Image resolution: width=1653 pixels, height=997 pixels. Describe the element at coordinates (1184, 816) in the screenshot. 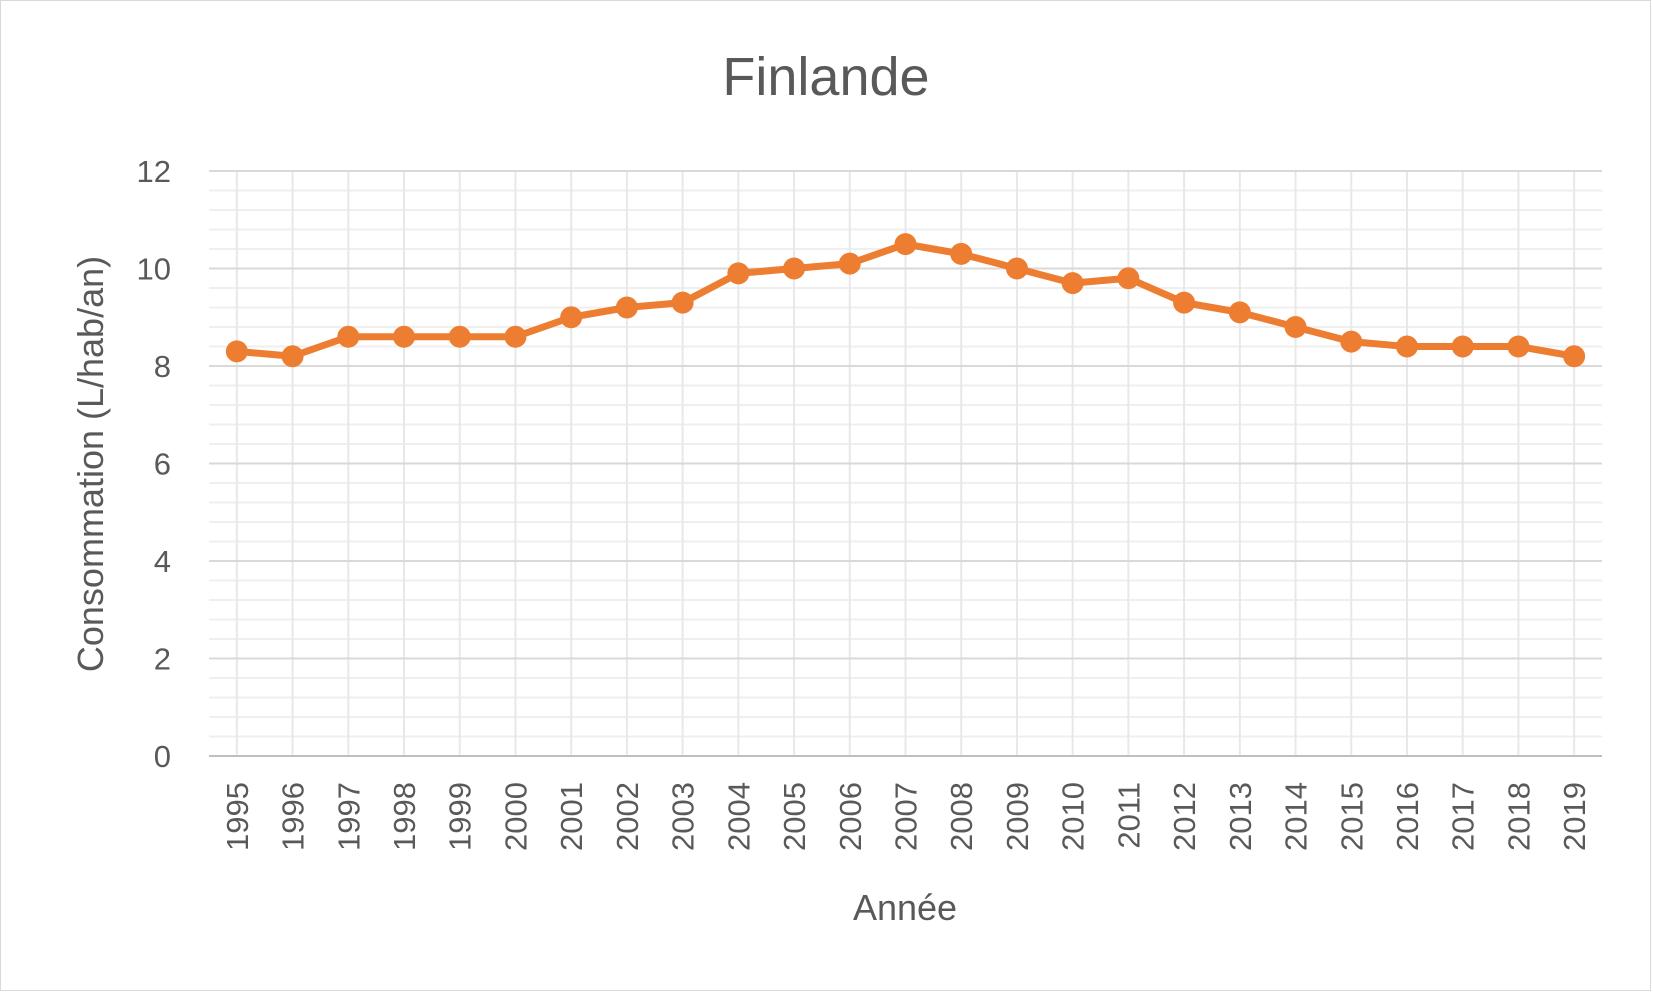

I see `x-tick-label: 2012` at that location.